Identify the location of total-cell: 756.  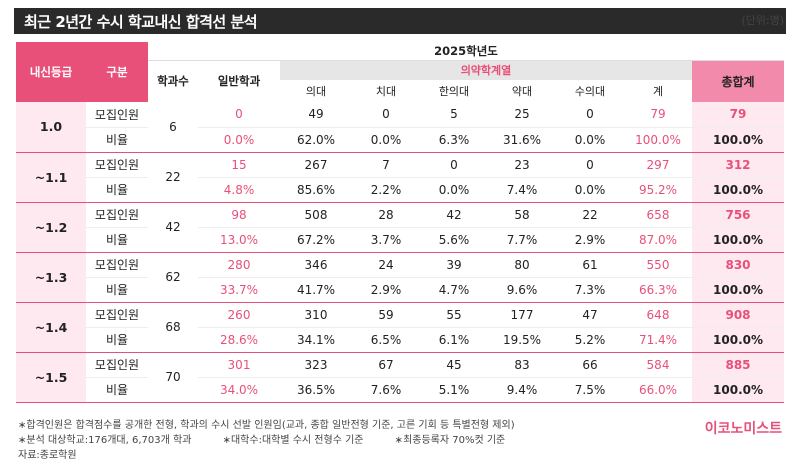
(738, 215).